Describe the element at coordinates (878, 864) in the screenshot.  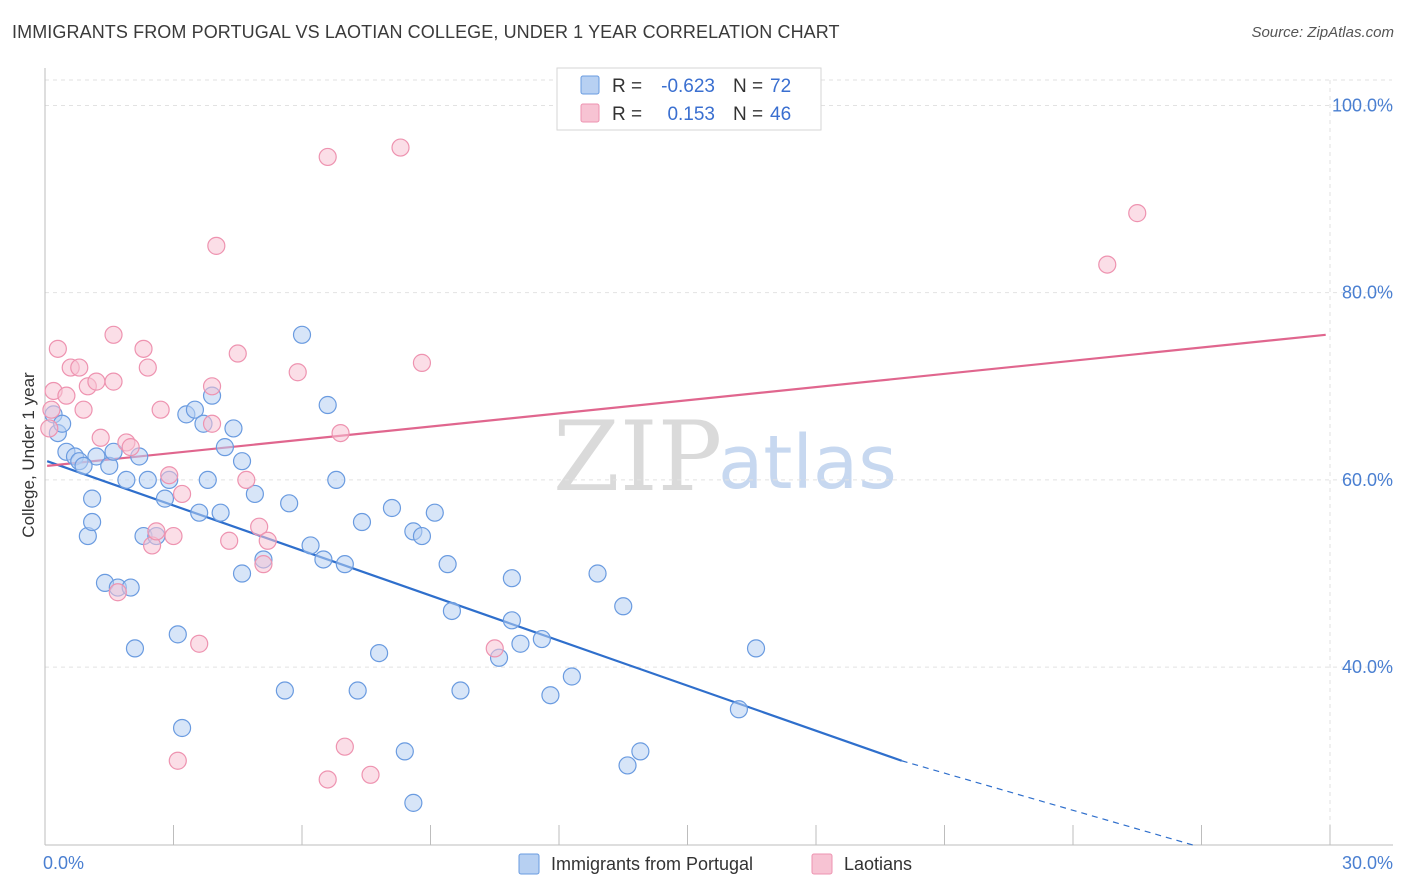
I see `bottom-legend-label-laotians: Laotians` at that location.